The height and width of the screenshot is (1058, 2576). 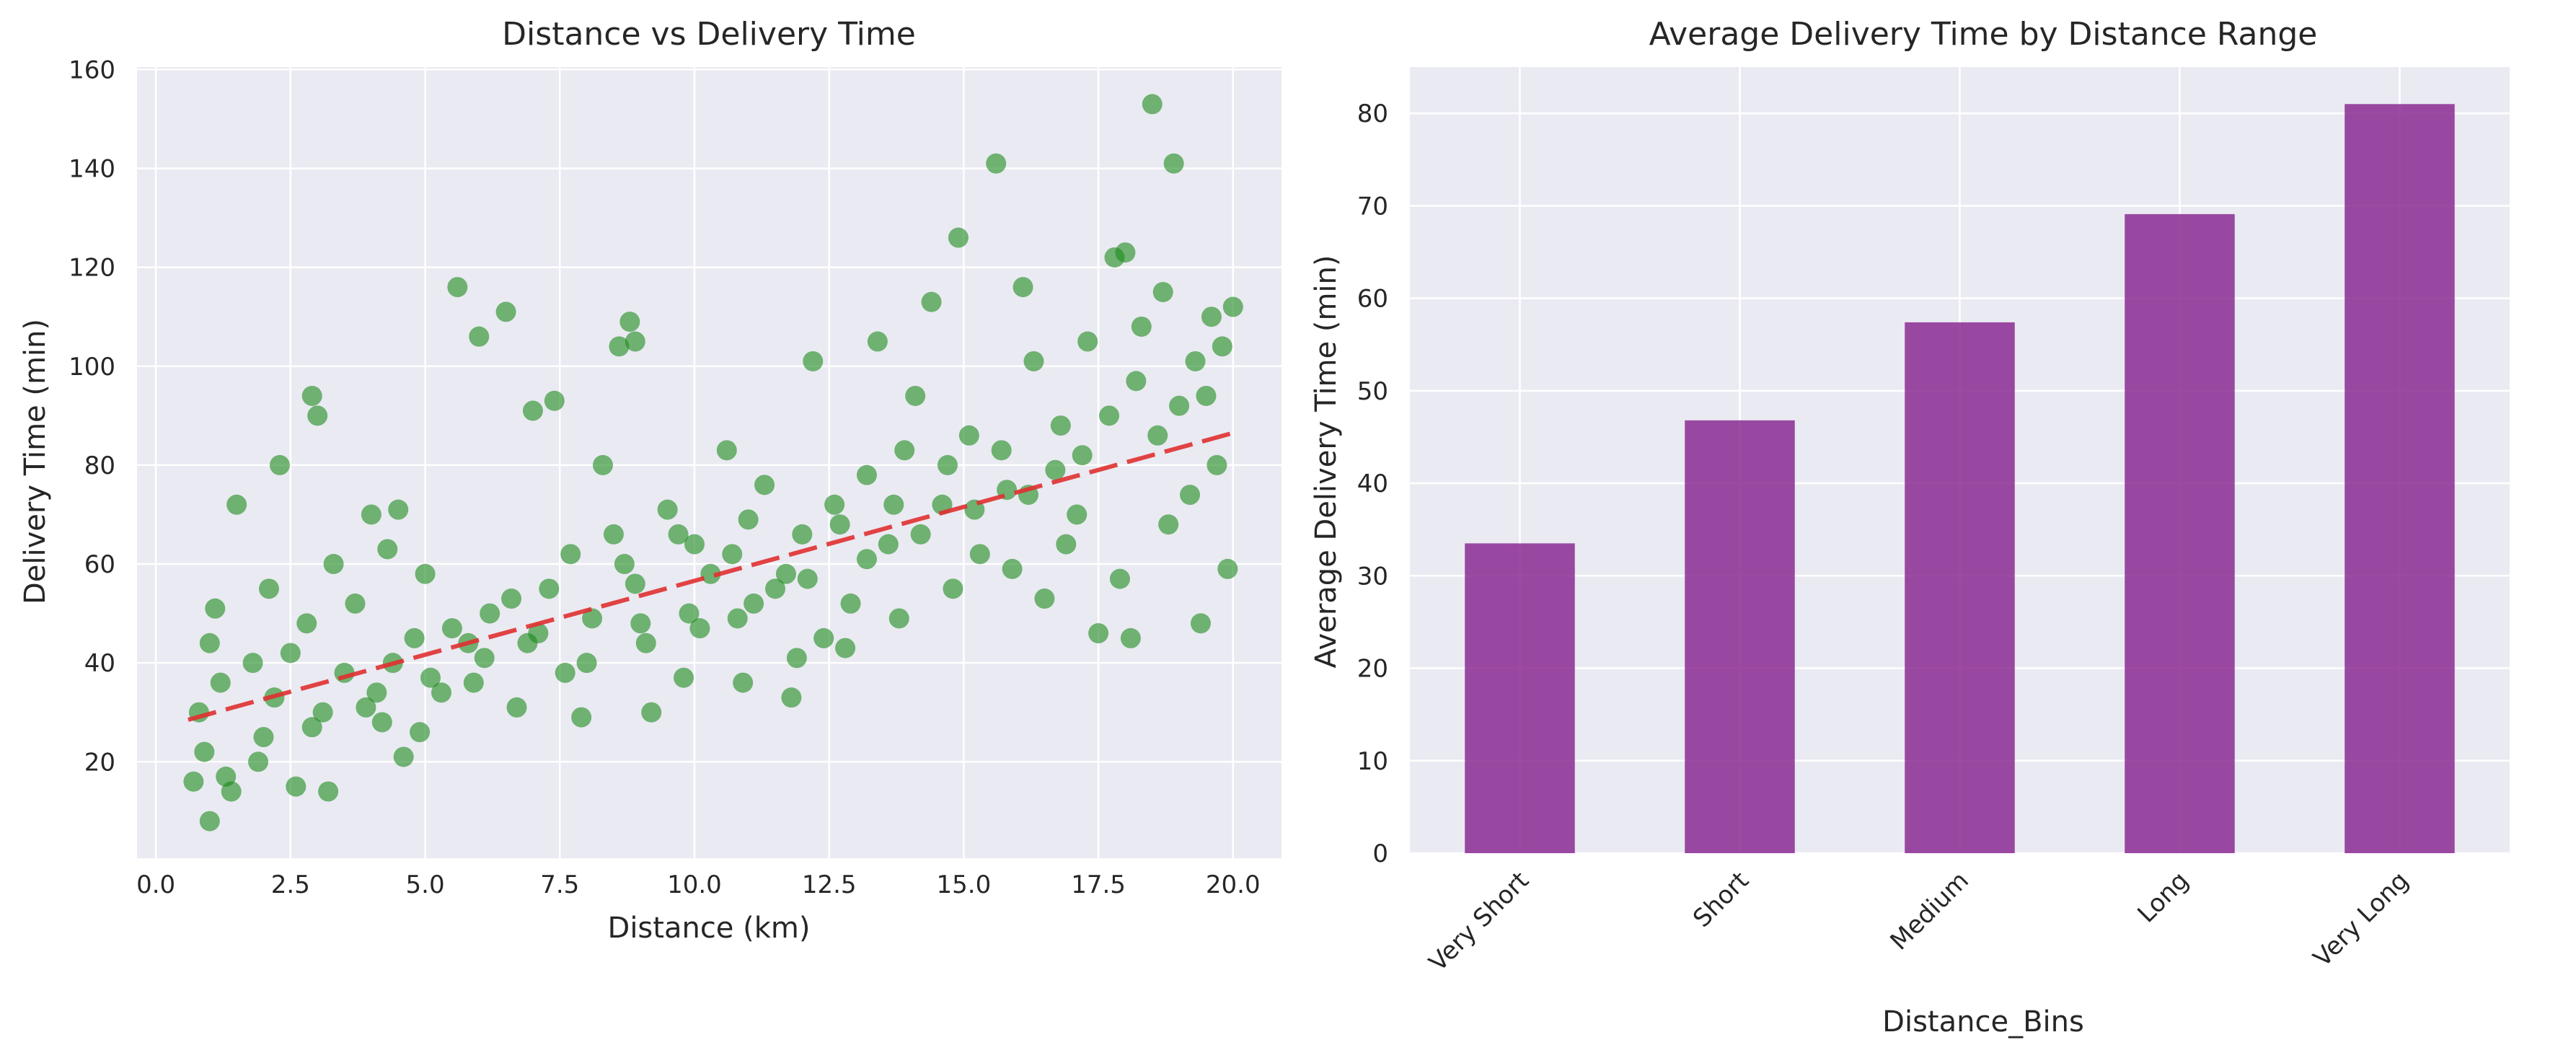 What do you see at coordinates (92, 416) in the screenshot?
I see `scatter-y-tick-labels: 20 40 60 80 100 120 140 160` at bounding box center [92, 416].